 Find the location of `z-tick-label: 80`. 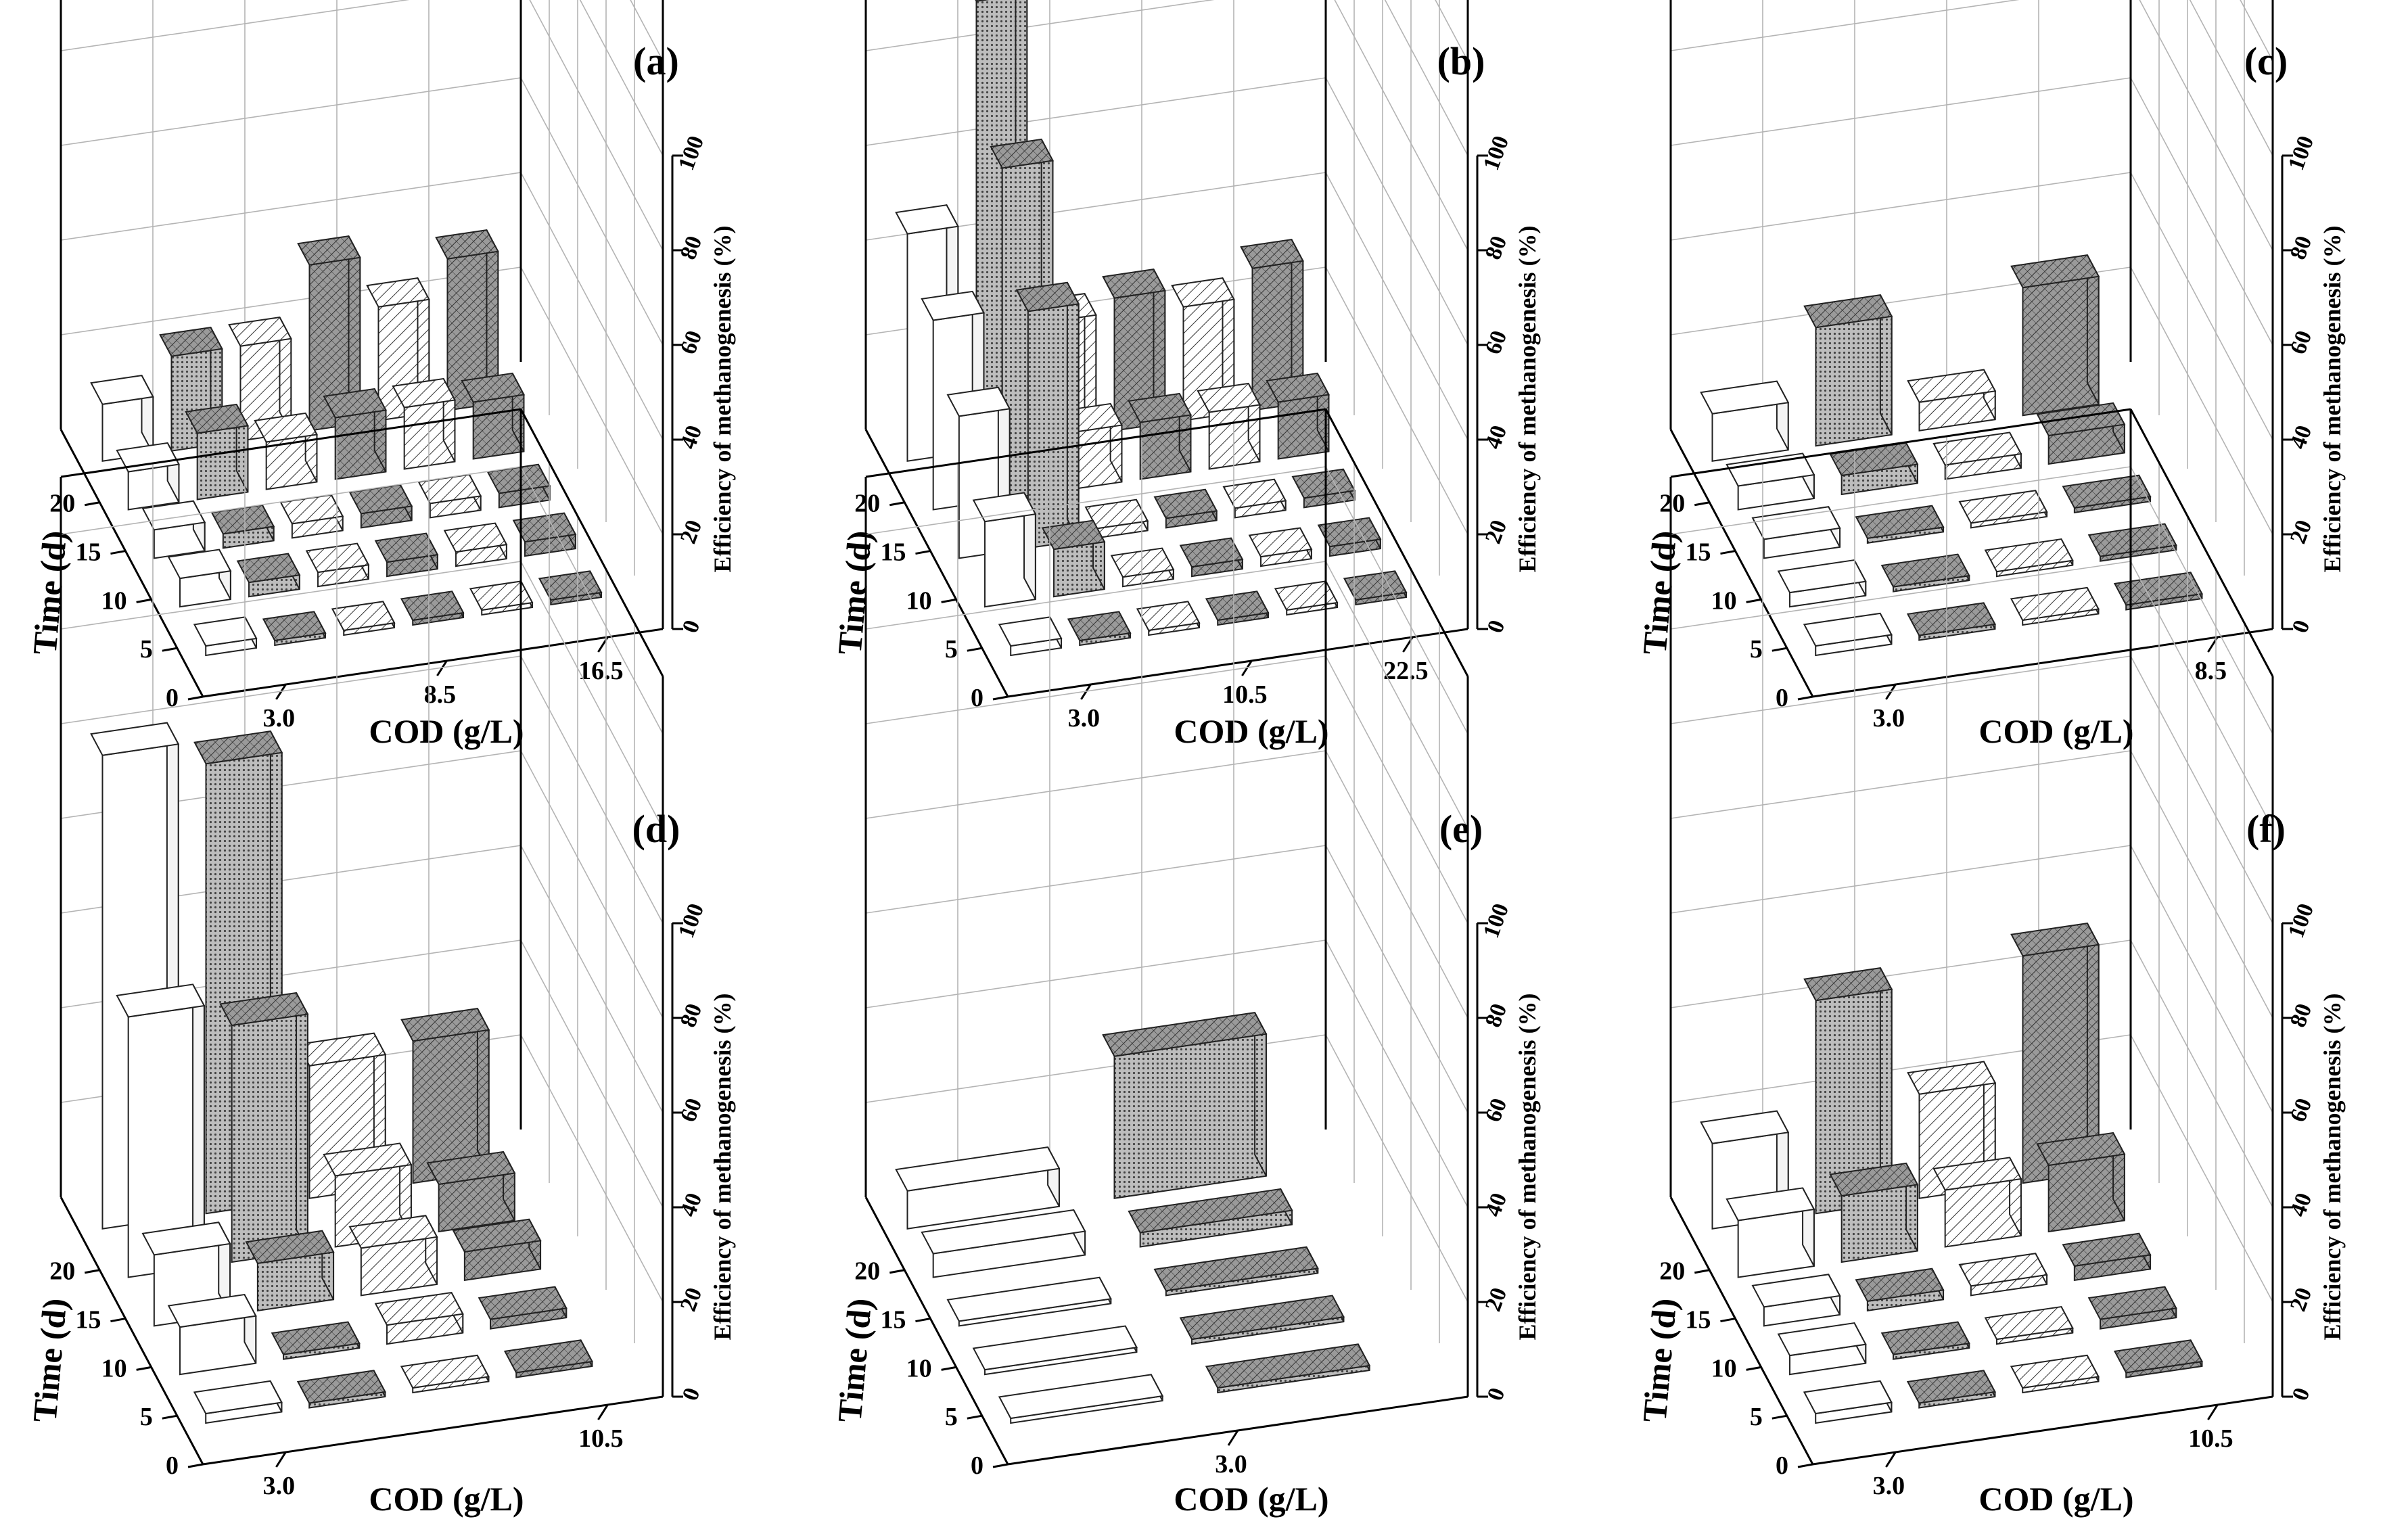

z-tick-label: 80 is located at coordinates (691, 248).